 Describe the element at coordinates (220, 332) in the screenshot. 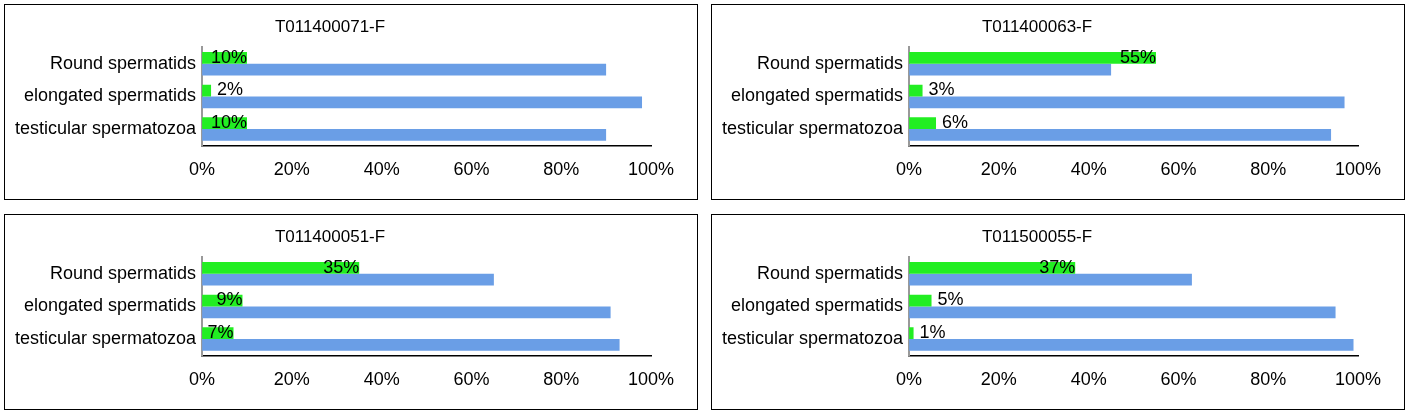

I see `data-label: 7%` at that location.